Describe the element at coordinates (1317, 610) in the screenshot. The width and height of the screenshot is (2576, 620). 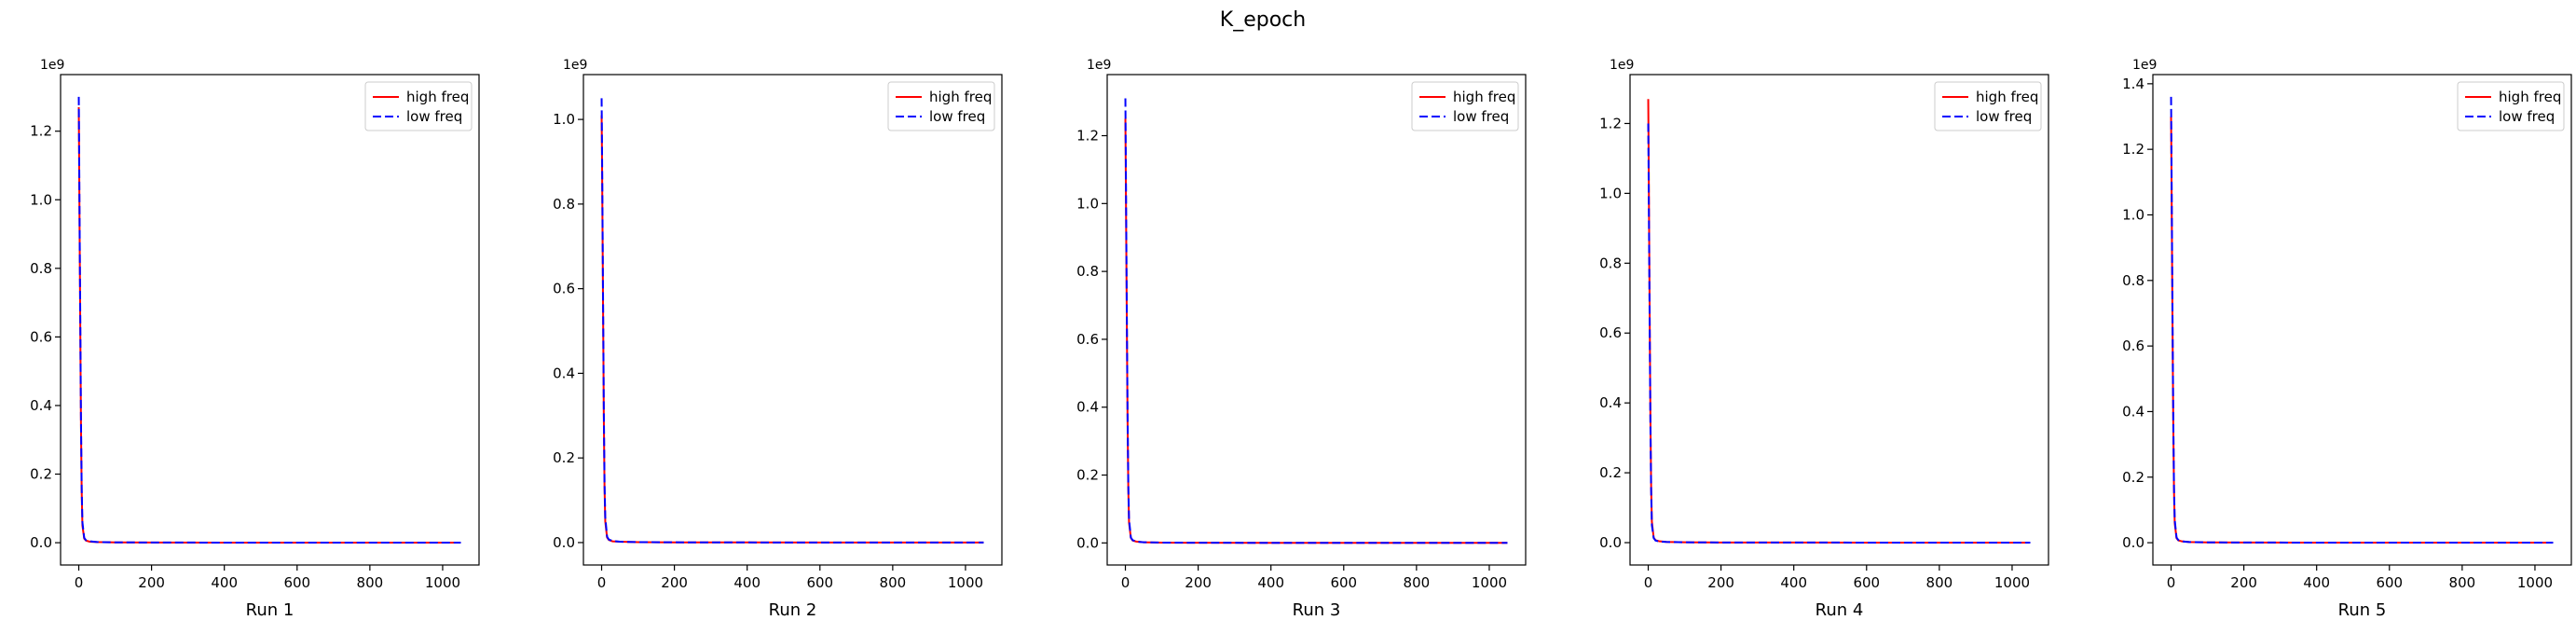
I see `x-axis-label: Run 3` at that location.